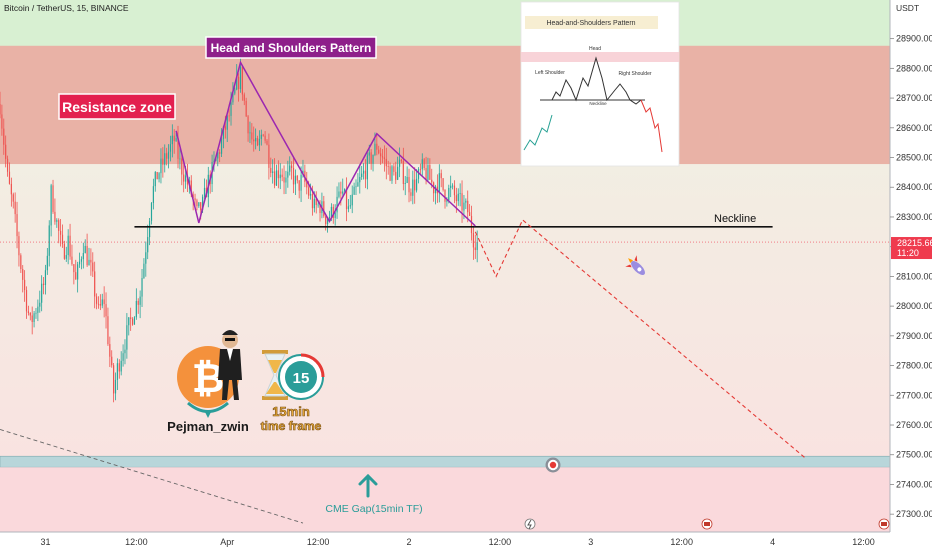  What do you see at coordinates (373, 509) in the screenshot?
I see `cme-label: CME Gap(15min TF)` at bounding box center [373, 509].